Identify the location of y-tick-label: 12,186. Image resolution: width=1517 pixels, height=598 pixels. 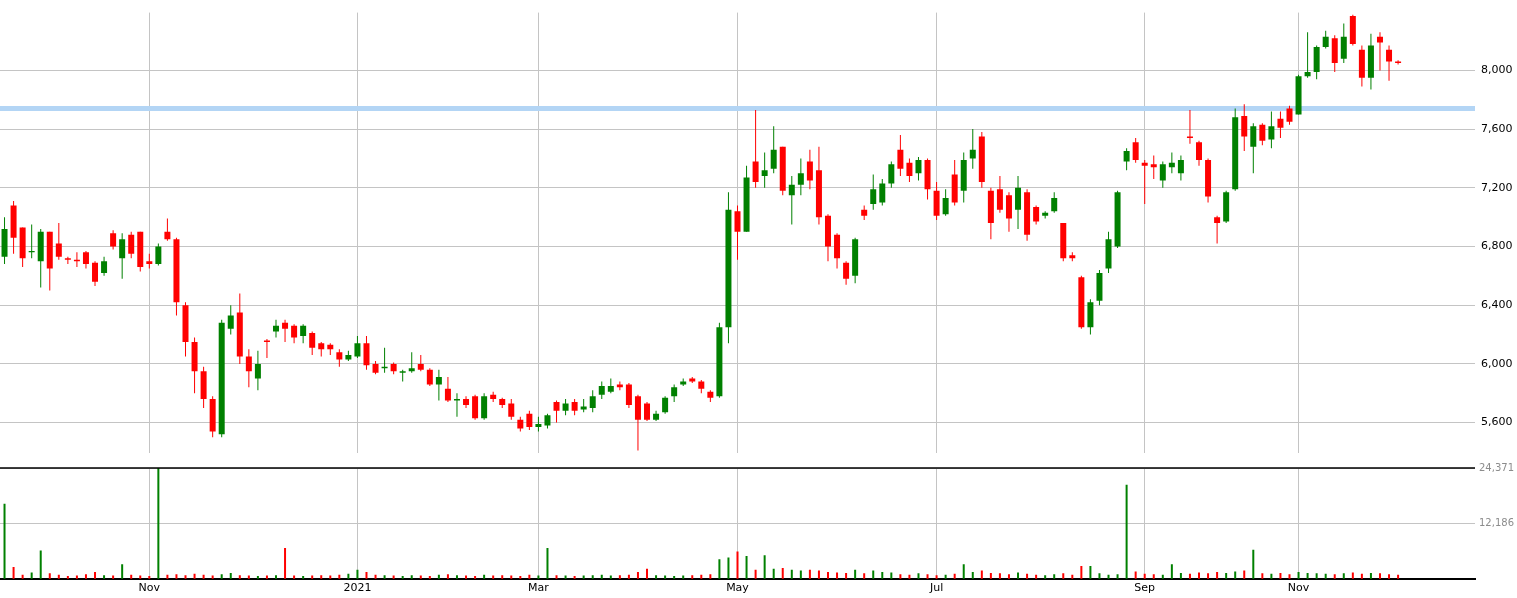
(1496, 522).